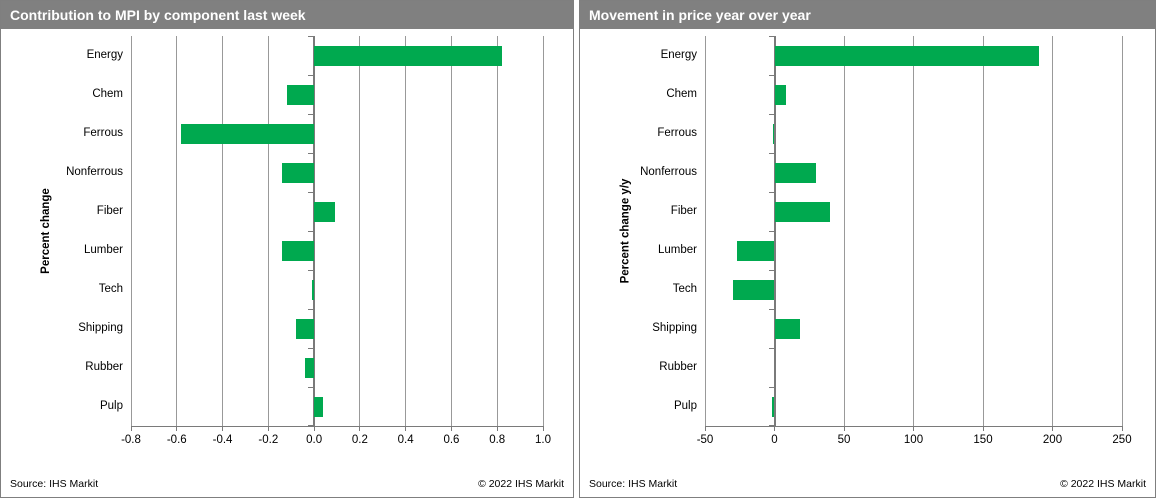  What do you see at coordinates (314, 440) in the screenshot?
I see `x-tick-label: 0.0` at bounding box center [314, 440].